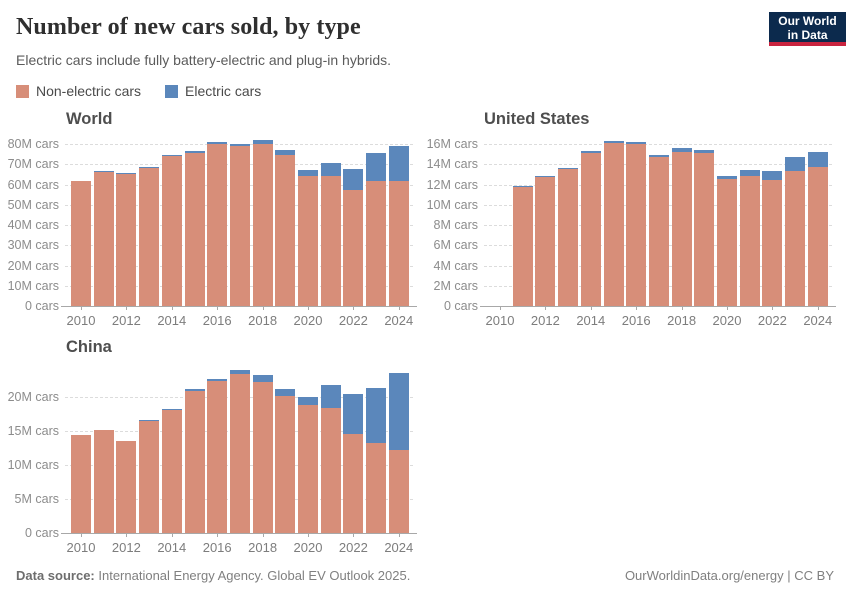 This screenshot has width=850, height=600. I want to click on y-tick-label: 2M cars, so click(455, 285).